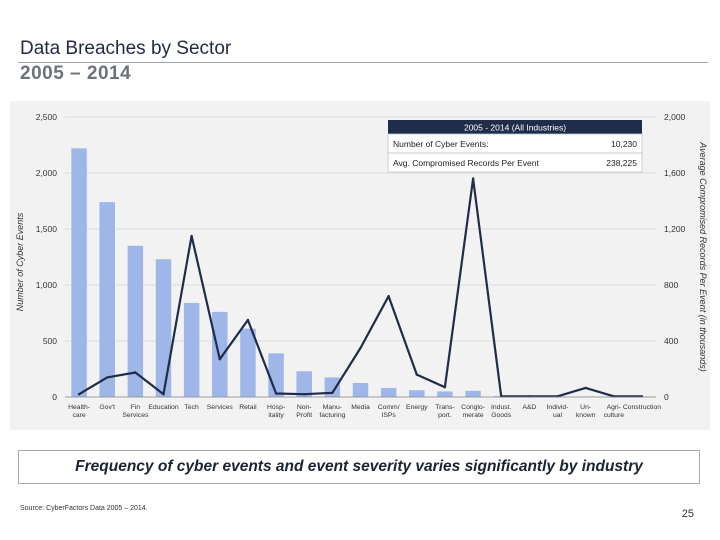 The height and width of the screenshot is (540, 720). What do you see at coordinates (675, 173) in the screenshot?
I see `right-tick-label: 1,600` at bounding box center [675, 173].